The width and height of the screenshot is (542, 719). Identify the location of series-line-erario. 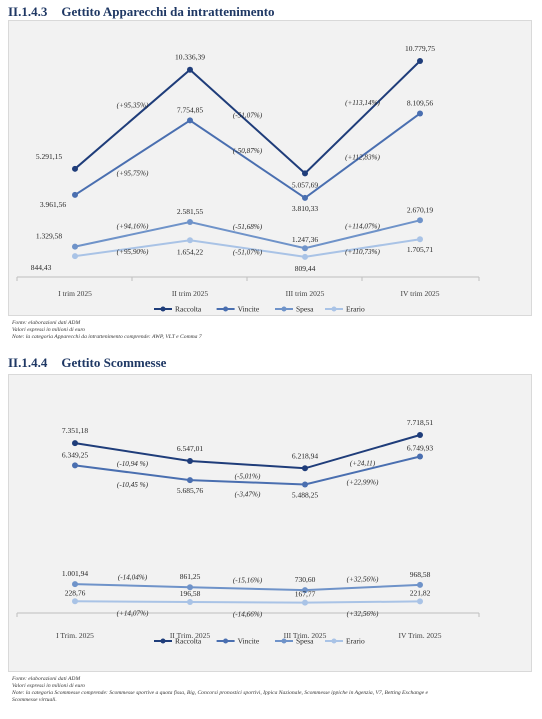
(247, 602).